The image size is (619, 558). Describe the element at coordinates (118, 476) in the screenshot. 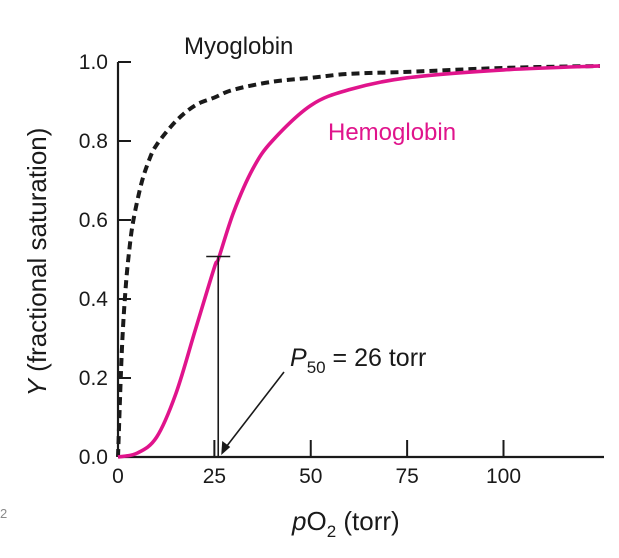

I see `x-tick-label: 0` at that location.